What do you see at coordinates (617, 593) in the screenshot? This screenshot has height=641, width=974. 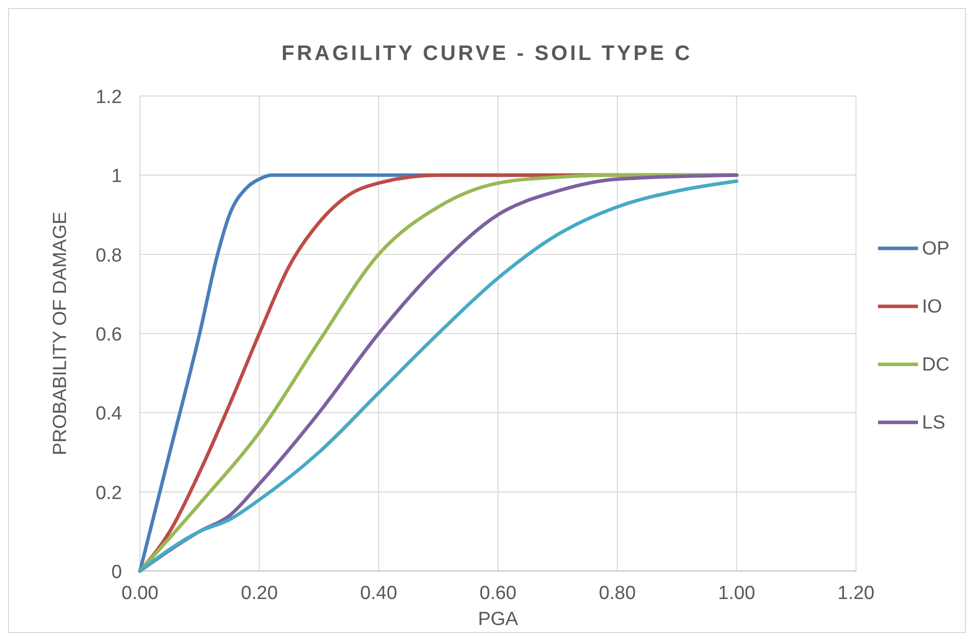 I see `x-tick-label: 0.80` at bounding box center [617, 593].